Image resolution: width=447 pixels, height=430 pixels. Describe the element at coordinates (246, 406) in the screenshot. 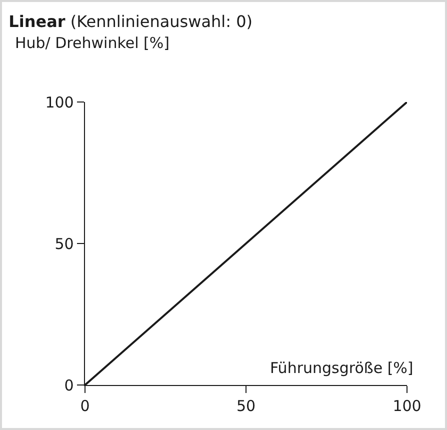

I see `x-tick-label: 50` at that location.